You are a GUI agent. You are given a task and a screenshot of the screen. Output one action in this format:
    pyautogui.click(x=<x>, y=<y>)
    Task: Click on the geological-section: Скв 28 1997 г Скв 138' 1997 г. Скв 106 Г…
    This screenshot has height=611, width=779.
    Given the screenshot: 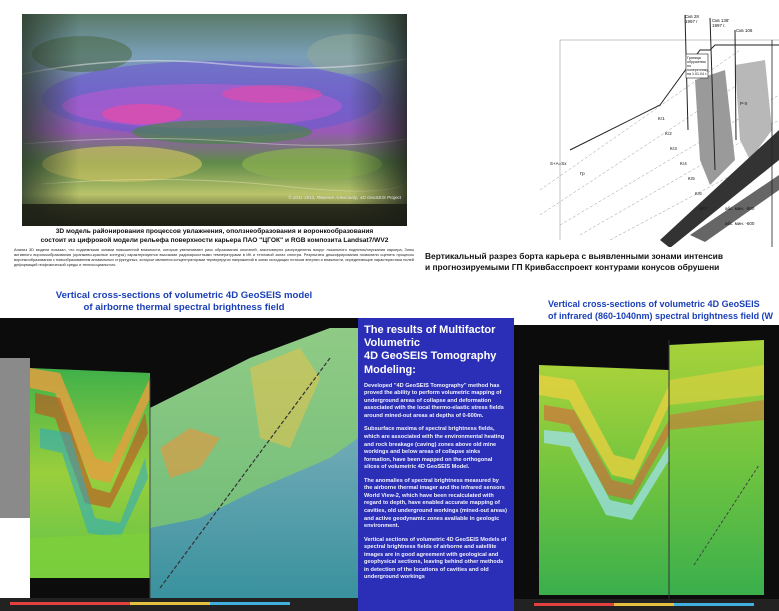 What is the action you would take?
    pyautogui.click(x=659, y=128)
    